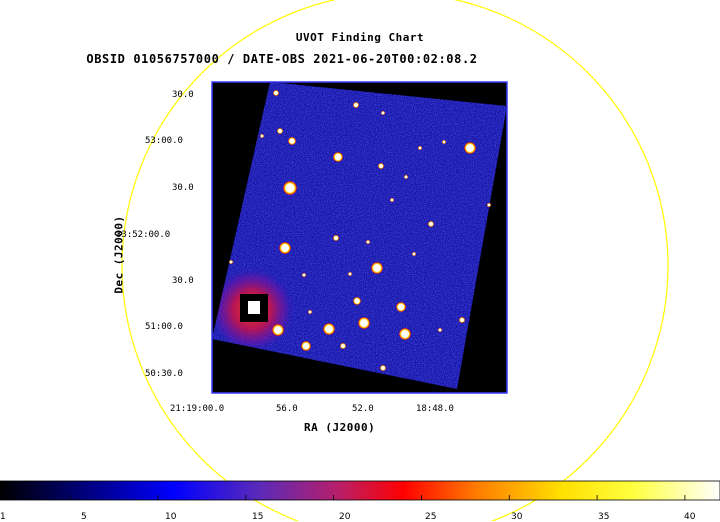  I want to click on colorbar-tick-label: 15, so click(258, 517).